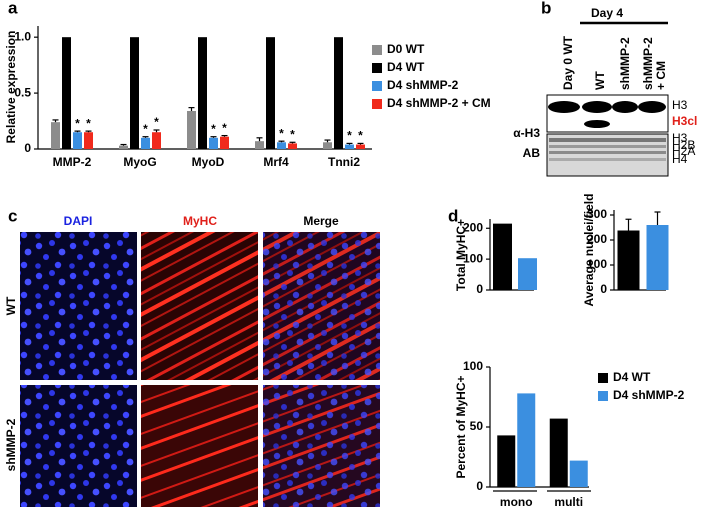 This screenshot has width=708, height=511. Describe the element at coordinates (208, 162) in the screenshot. I see `x-tick-label: MyoD` at that location.